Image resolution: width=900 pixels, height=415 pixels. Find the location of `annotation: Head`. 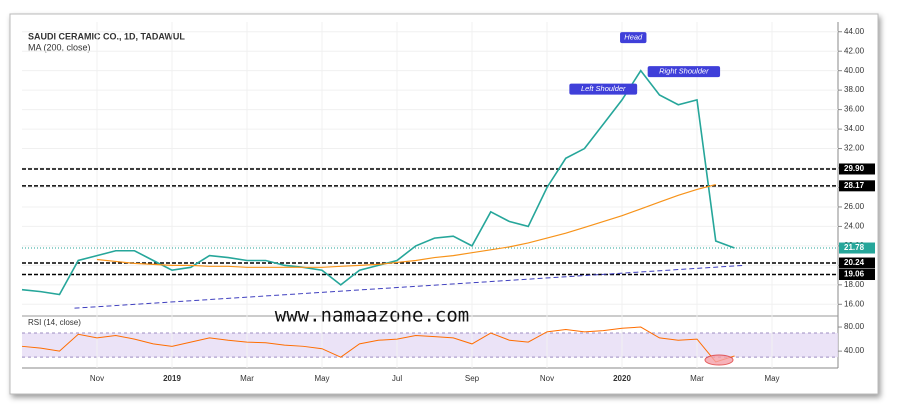

annotation: Head is located at coordinates (633, 37).